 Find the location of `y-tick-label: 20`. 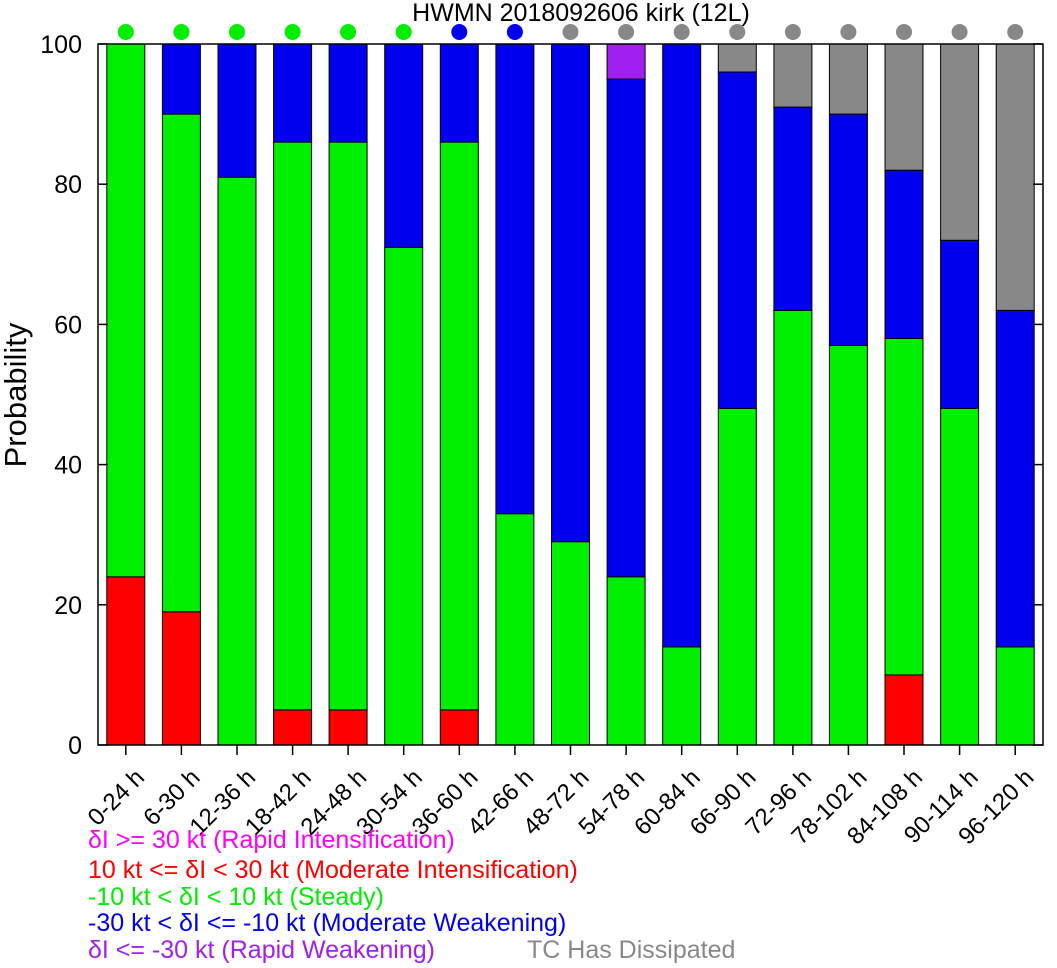

y-tick-label: 20 is located at coordinates (68, 606).